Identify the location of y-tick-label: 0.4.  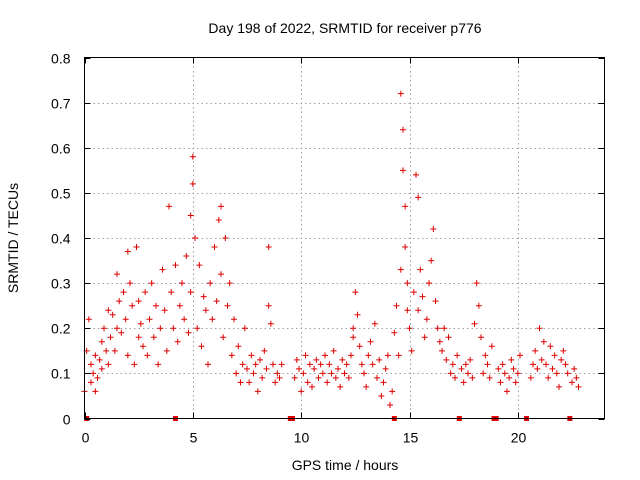
(61, 239).